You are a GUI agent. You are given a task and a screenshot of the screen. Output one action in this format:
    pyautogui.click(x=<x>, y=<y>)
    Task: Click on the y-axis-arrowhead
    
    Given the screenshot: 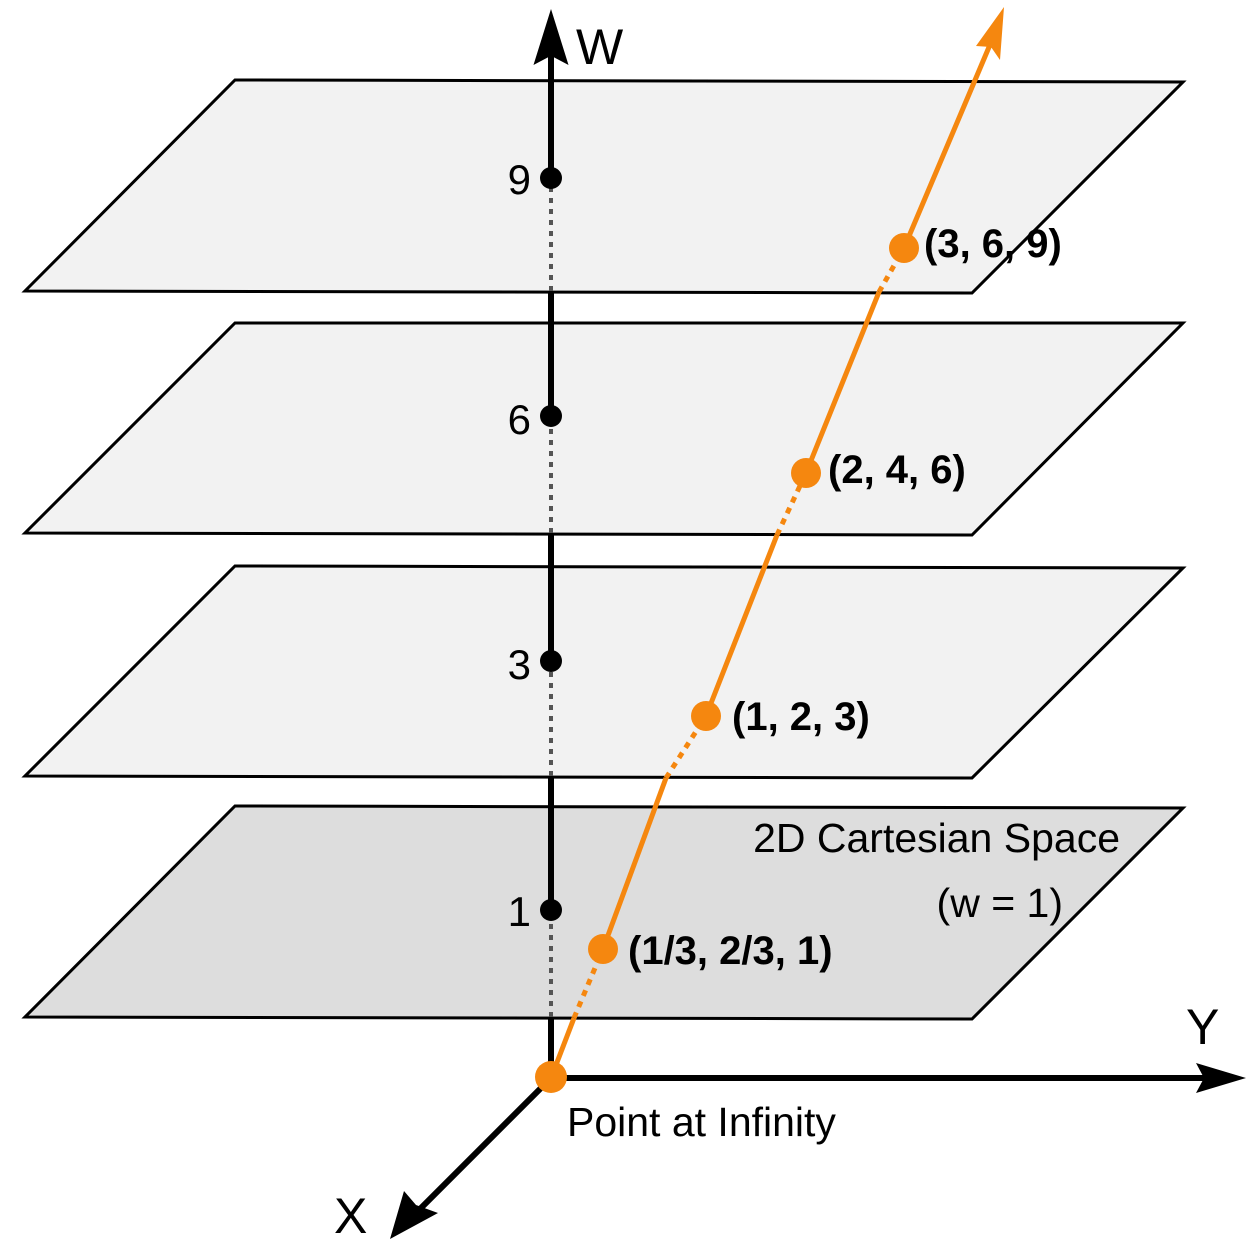 What is the action you would take?
    pyautogui.click(x=1221, y=1078)
    